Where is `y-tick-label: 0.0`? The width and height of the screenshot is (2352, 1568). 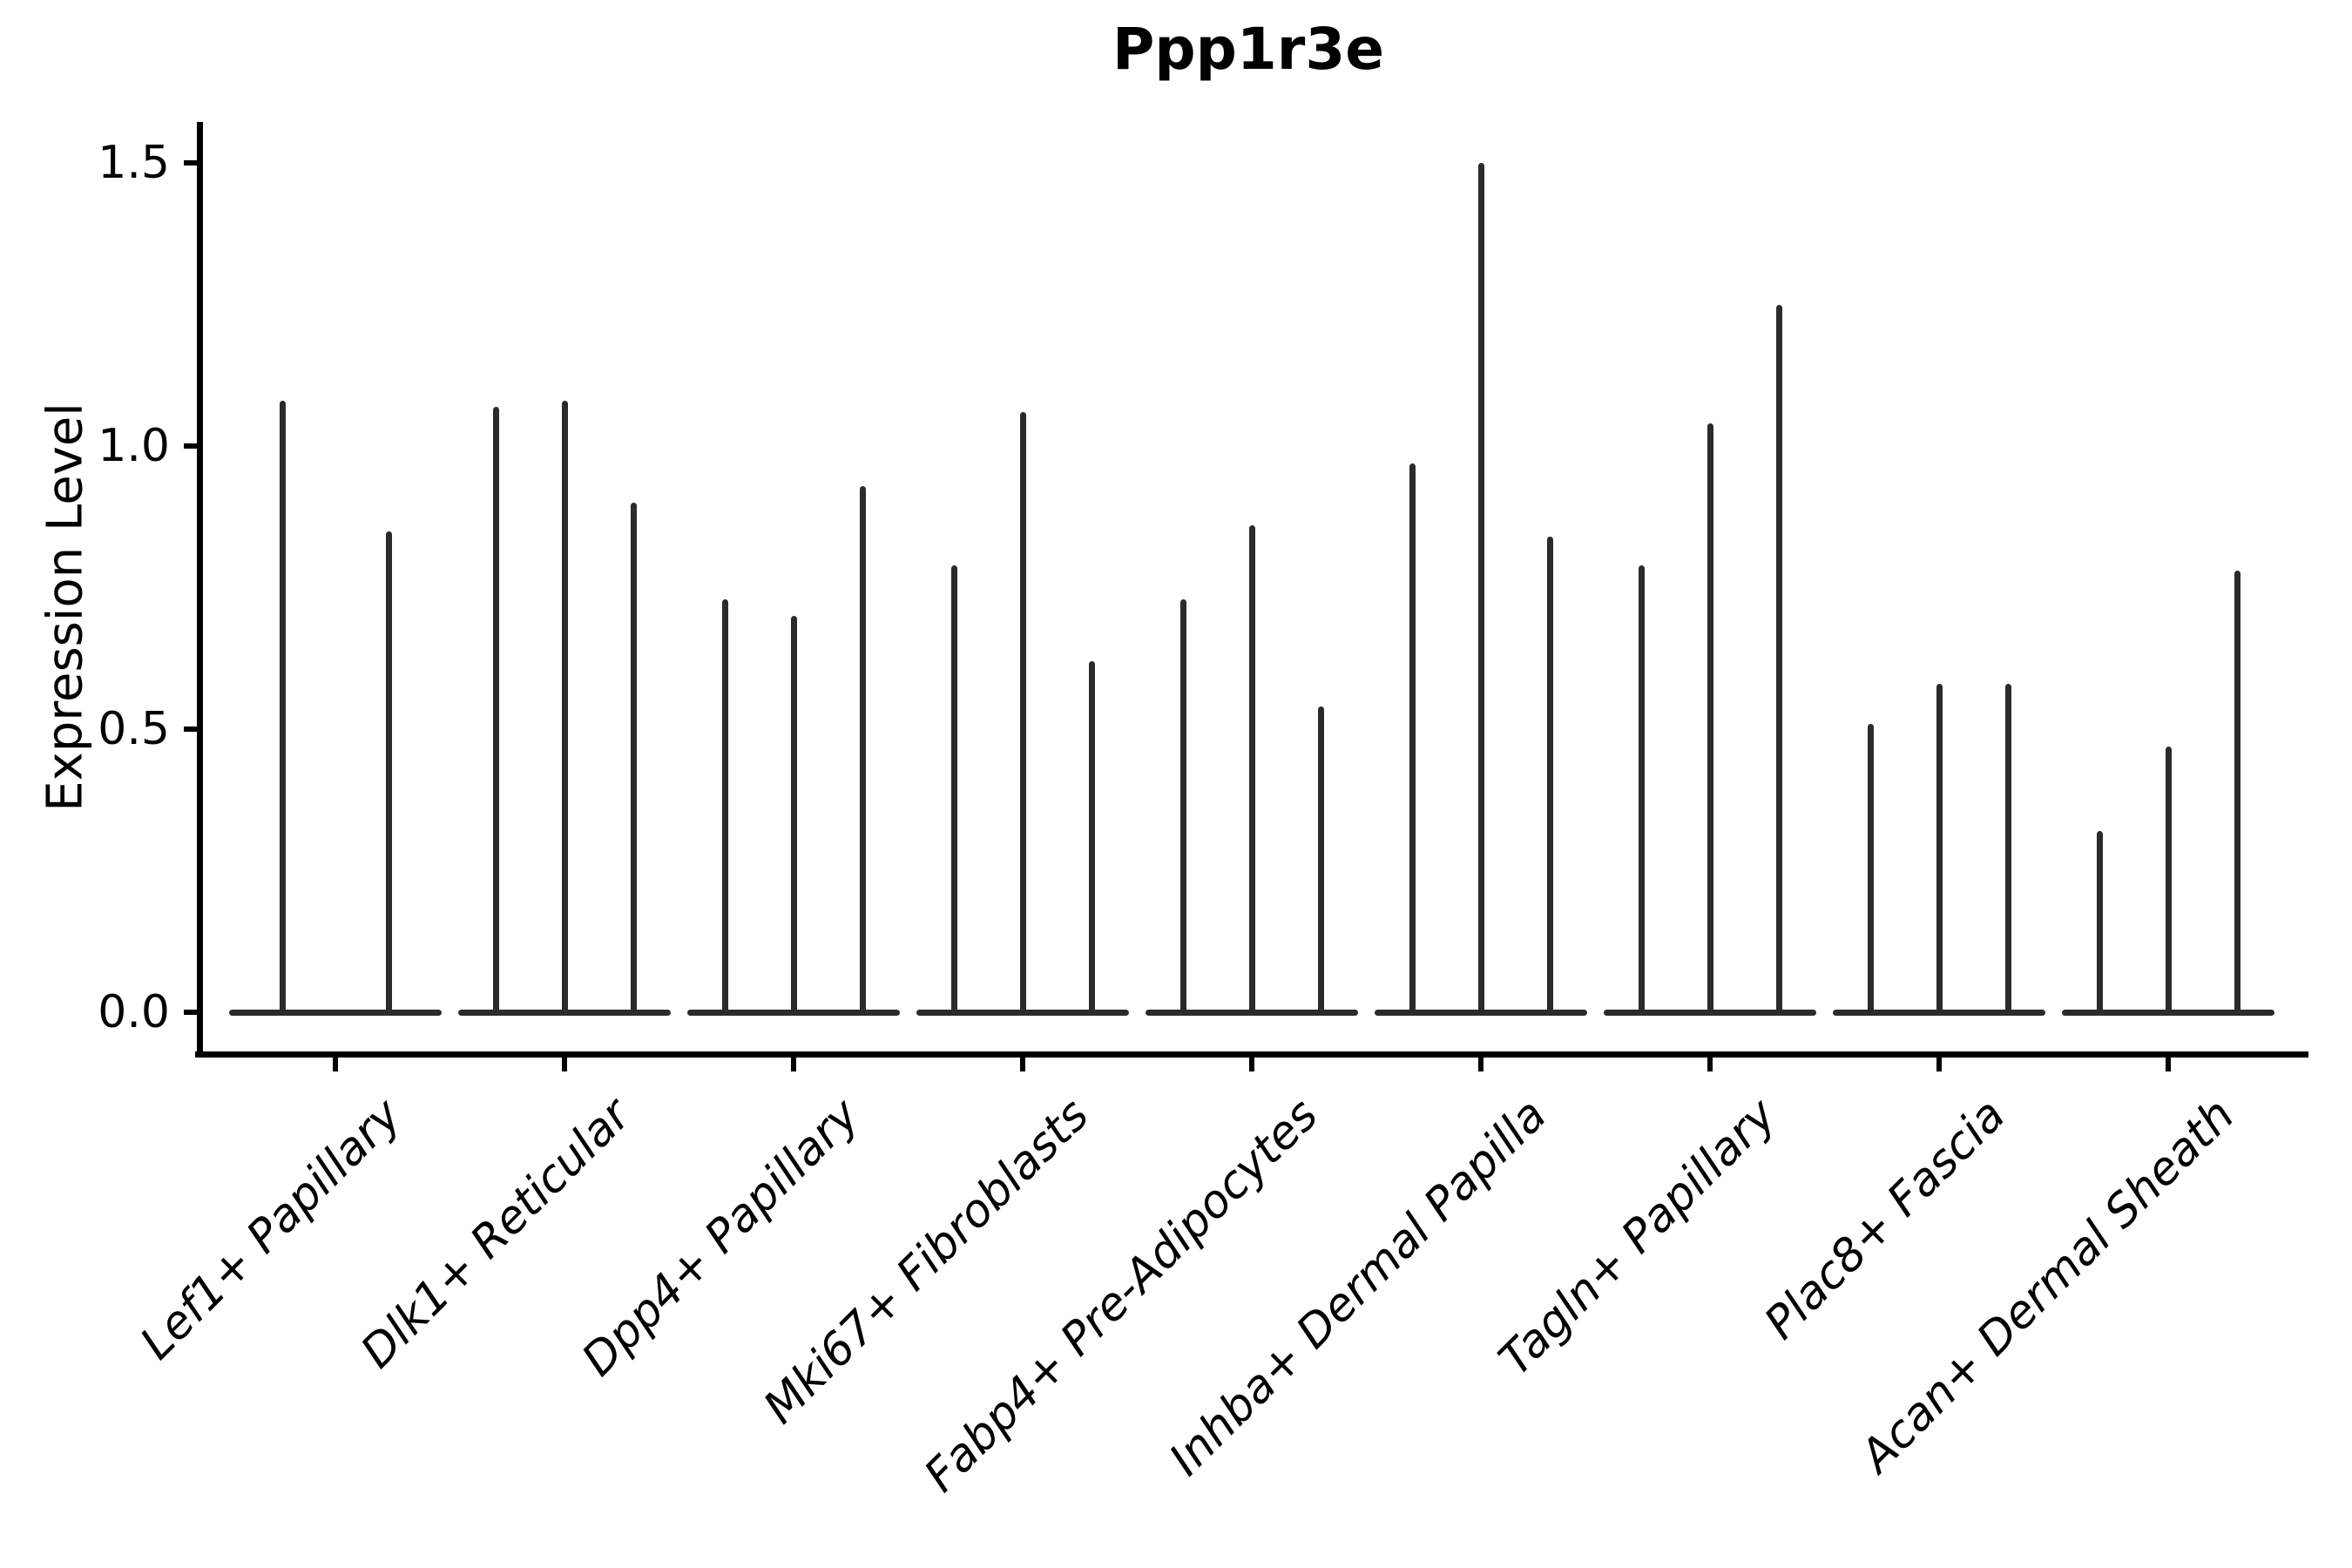 y-tick-label: 0.0 is located at coordinates (134, 1012).